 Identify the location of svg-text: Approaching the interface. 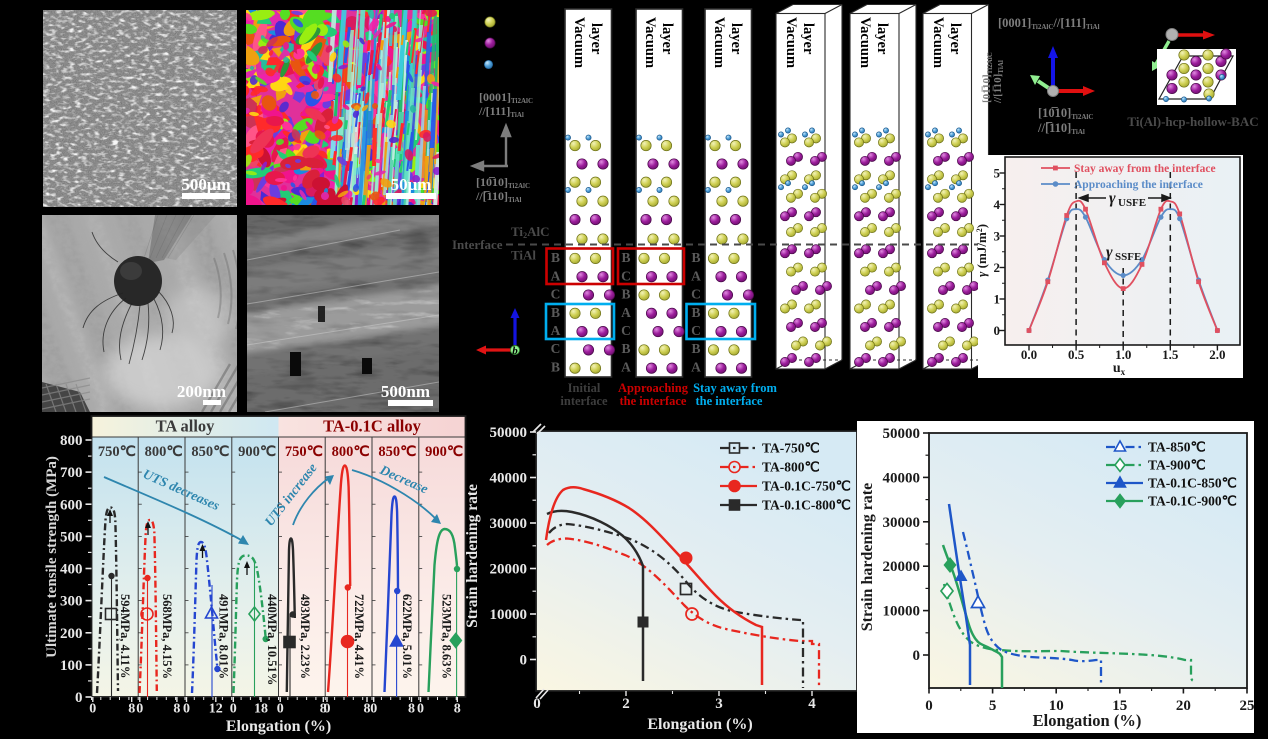
(1138, 185).